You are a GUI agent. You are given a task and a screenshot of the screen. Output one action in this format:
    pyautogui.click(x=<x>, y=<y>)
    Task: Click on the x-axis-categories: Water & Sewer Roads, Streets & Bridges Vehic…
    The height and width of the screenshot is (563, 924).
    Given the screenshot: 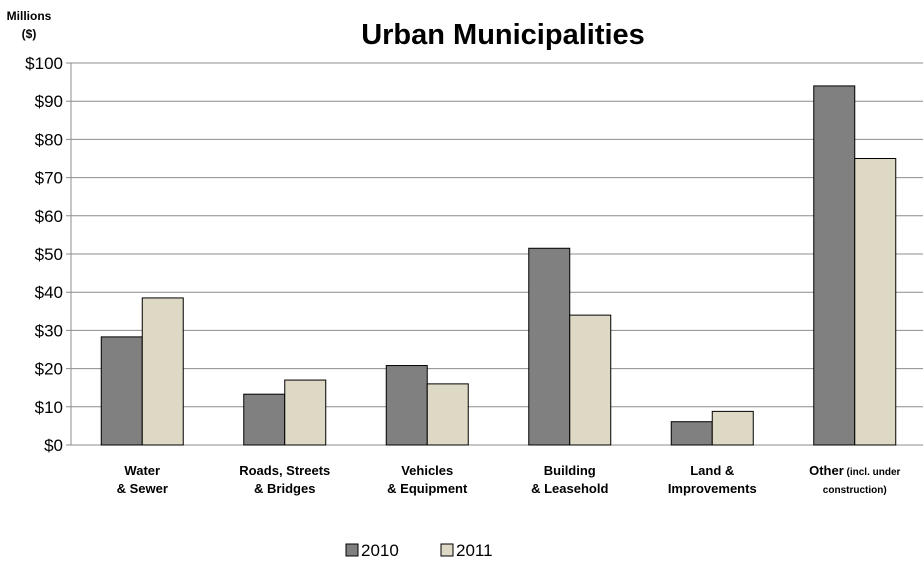 What is the action you would take?
    pyautogui.click(x=509, y=479)
    